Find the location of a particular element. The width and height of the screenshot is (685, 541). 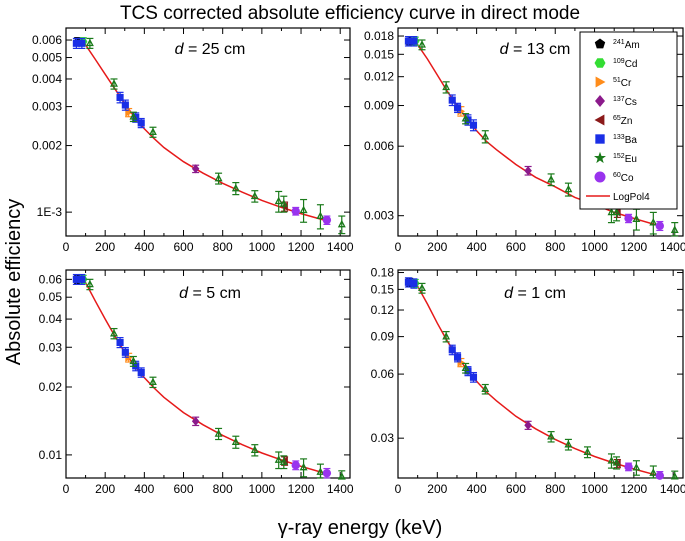

panel-title-distance: = 13 cm is located at coordinates (540, 49).